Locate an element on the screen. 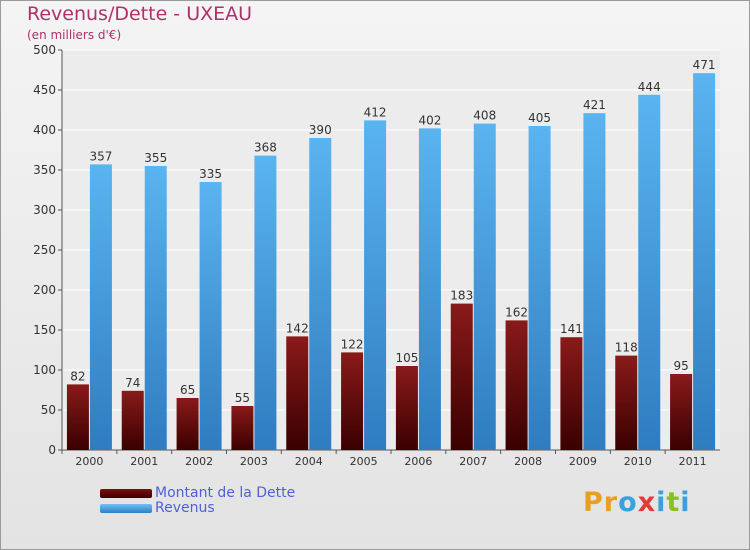 The height and width of the screenshot is (550, 750). data-label-debt: 118 is located at coordinates (626, 348).